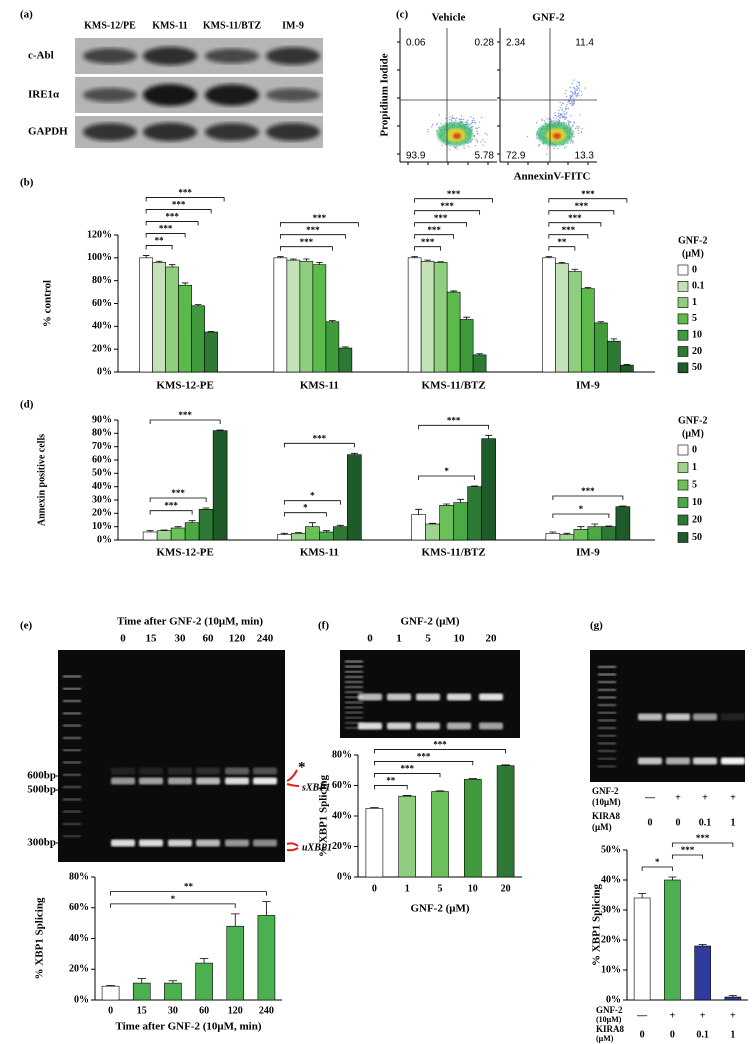  Describe the element at coordinates (102, 526) in the screenshot. I see `y-tick-label: 10%` at that location.